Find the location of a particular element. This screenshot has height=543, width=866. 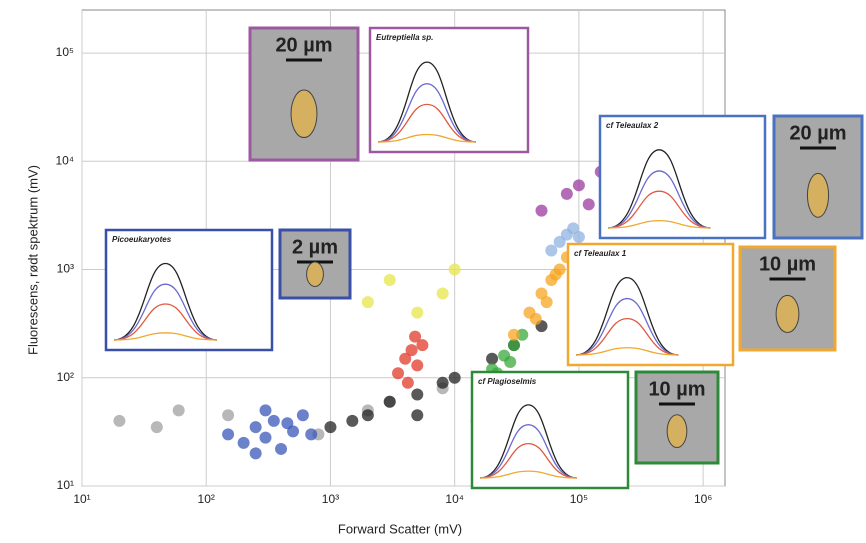

x-tick-label: 10⁵ is located at coordinates (579, 499).